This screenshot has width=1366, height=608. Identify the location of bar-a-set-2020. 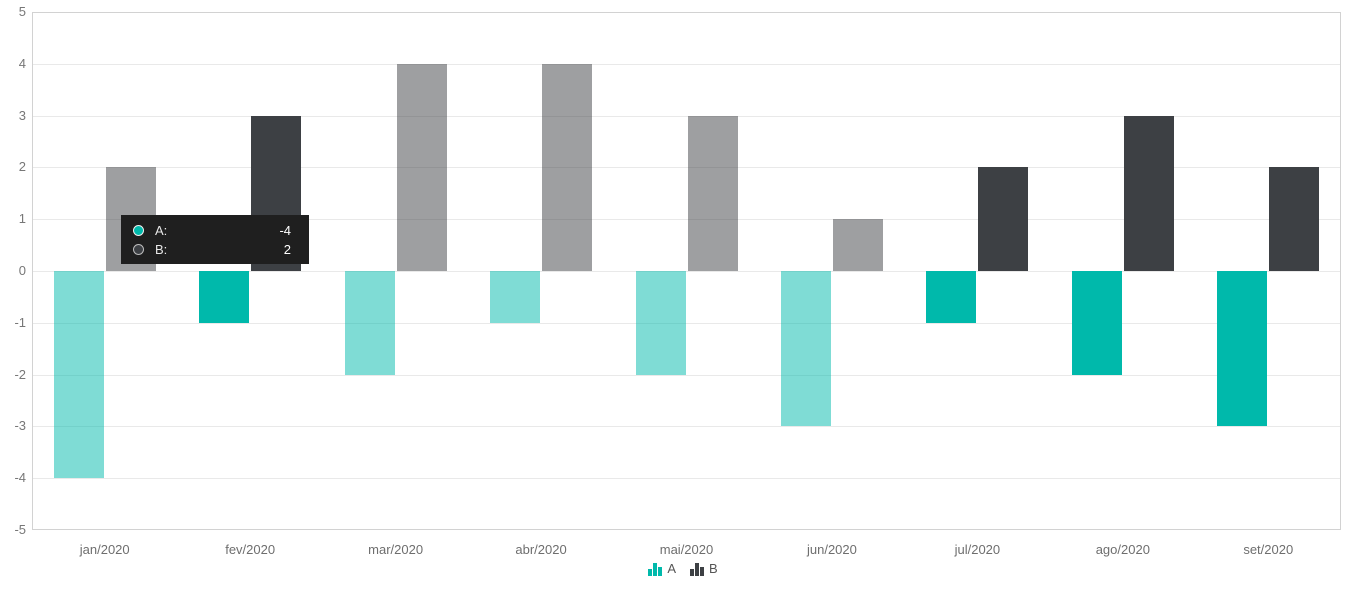
(1242, 349).